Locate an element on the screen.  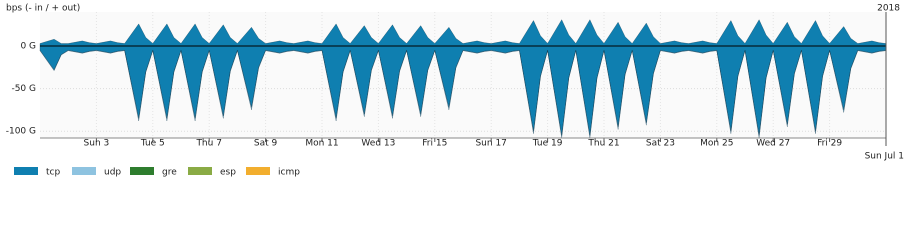
y-tick-label: -50 G is located at coordinates (23, 89).